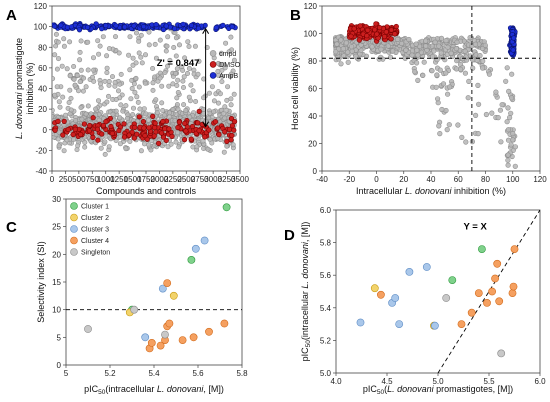 This screenshot has width=550, height=402. I want to click on legend-a: cmpd DMSO AmpB, so click(225, 65).